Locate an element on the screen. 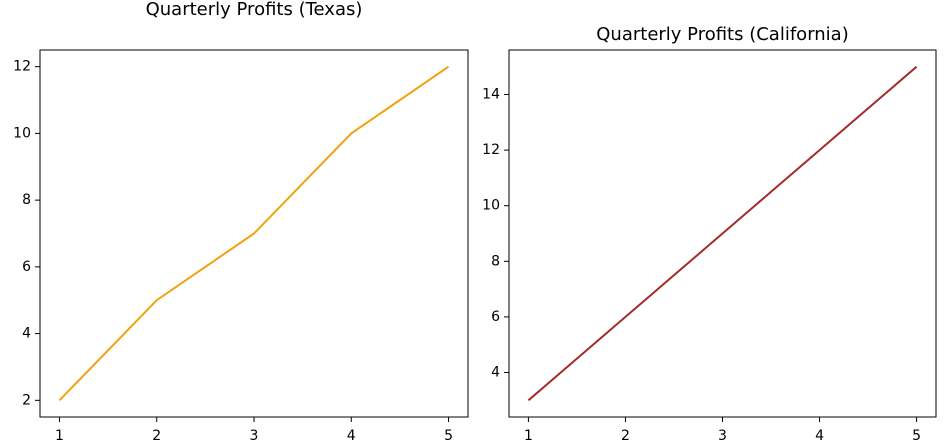  y-tick-label: 14 is located at coordinates (491, 94).